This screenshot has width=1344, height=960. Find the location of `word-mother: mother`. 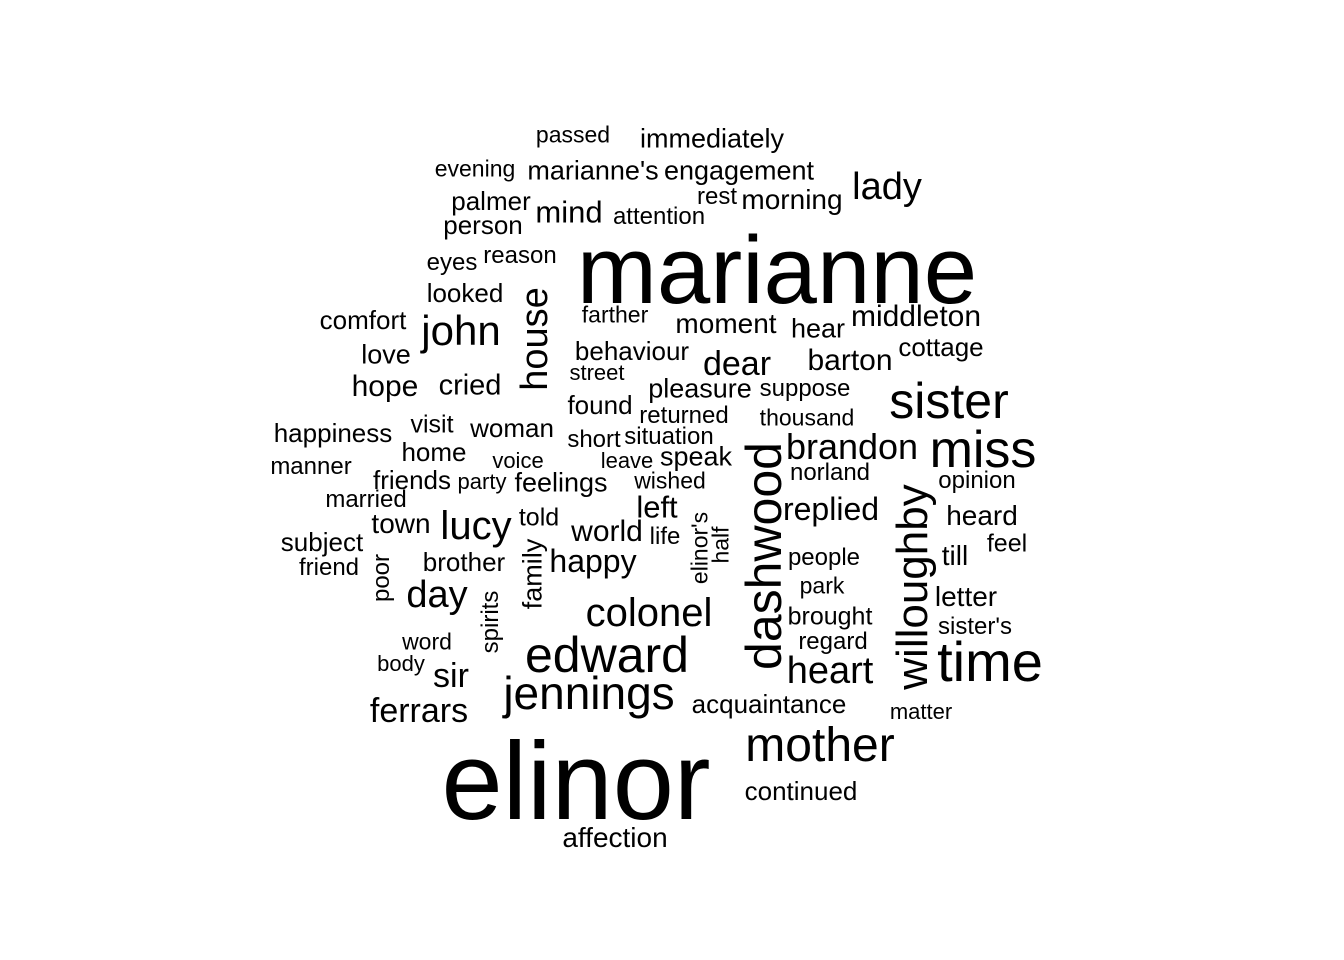

word-mother: mother is located at coordinates (820, 745).